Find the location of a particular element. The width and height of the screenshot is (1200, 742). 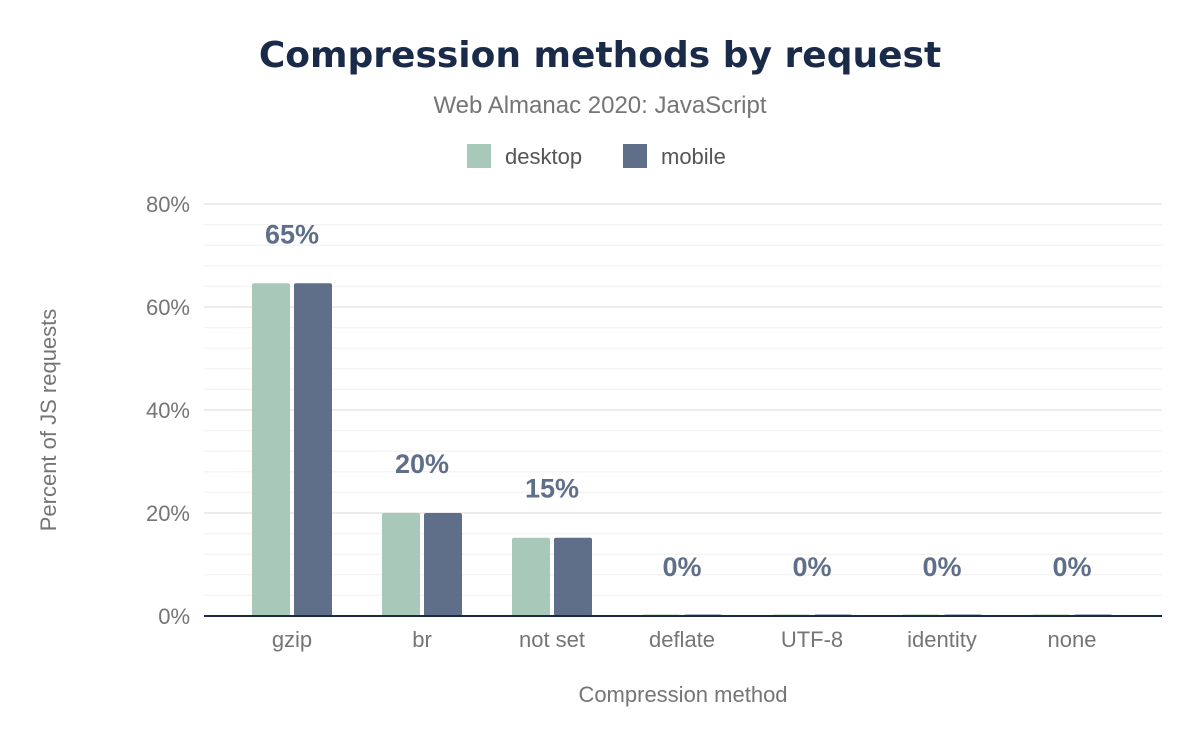

legend-label-desktop: desktop is located at coordinates (543, 156).